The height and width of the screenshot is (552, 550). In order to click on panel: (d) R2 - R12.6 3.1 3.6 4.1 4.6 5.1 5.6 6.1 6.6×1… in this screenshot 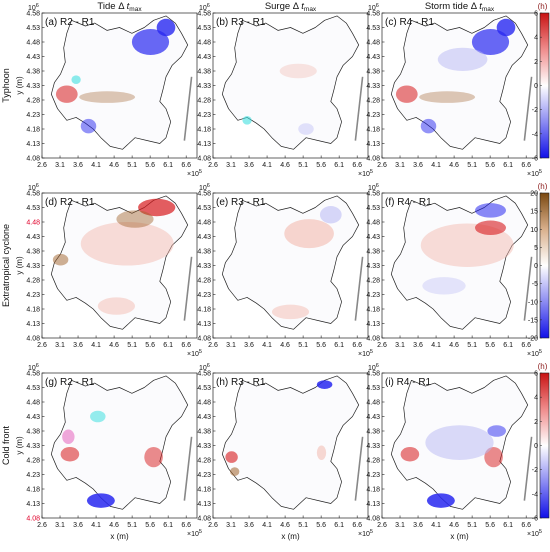, I will do `click(108, 270)`.